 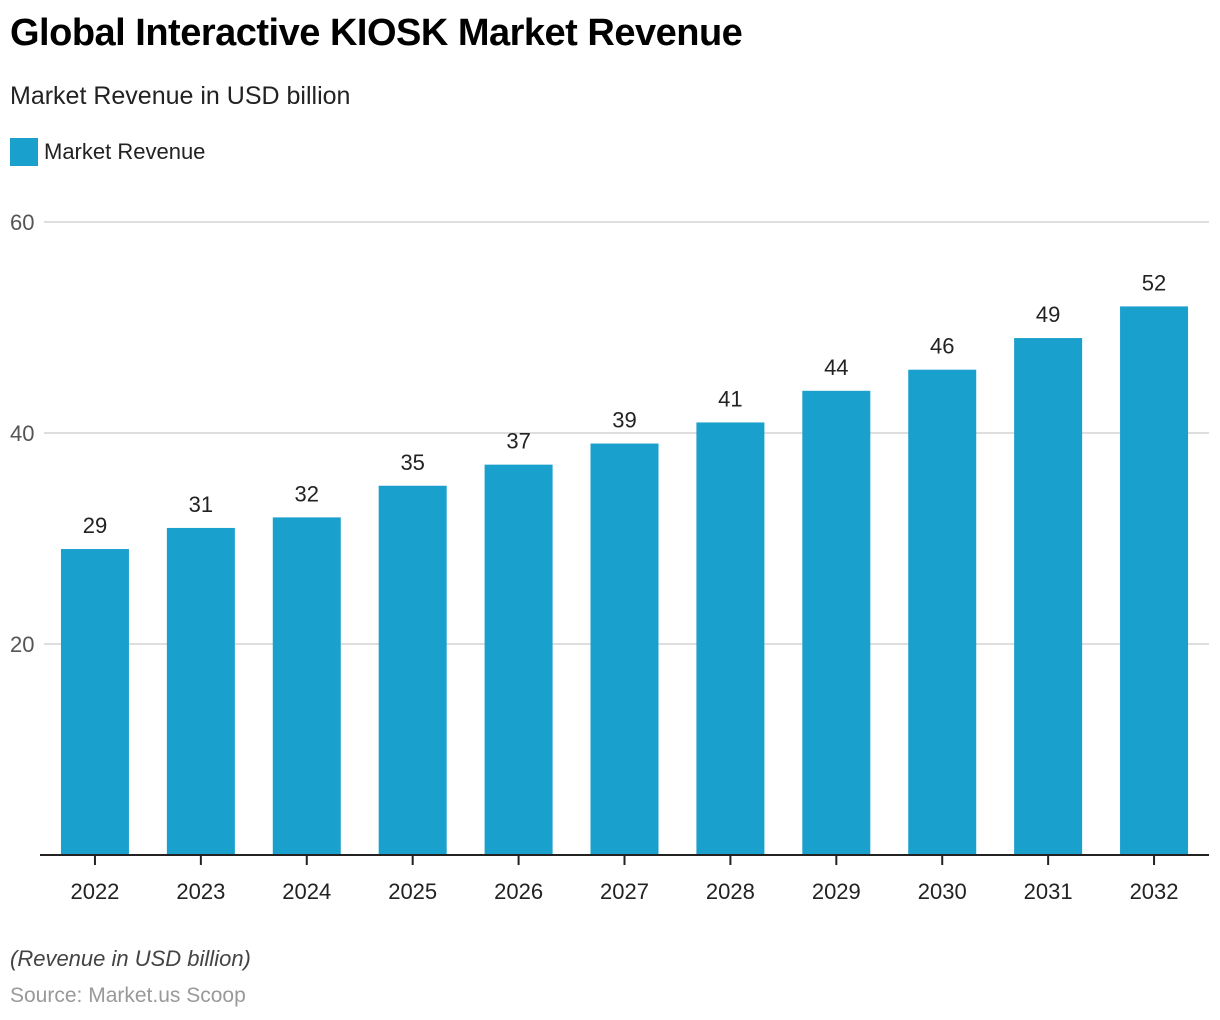 What do you see at coordinates (1048, 314) in the screenshot?
I see `data-label: 49` at bounding box center [1048, 314].